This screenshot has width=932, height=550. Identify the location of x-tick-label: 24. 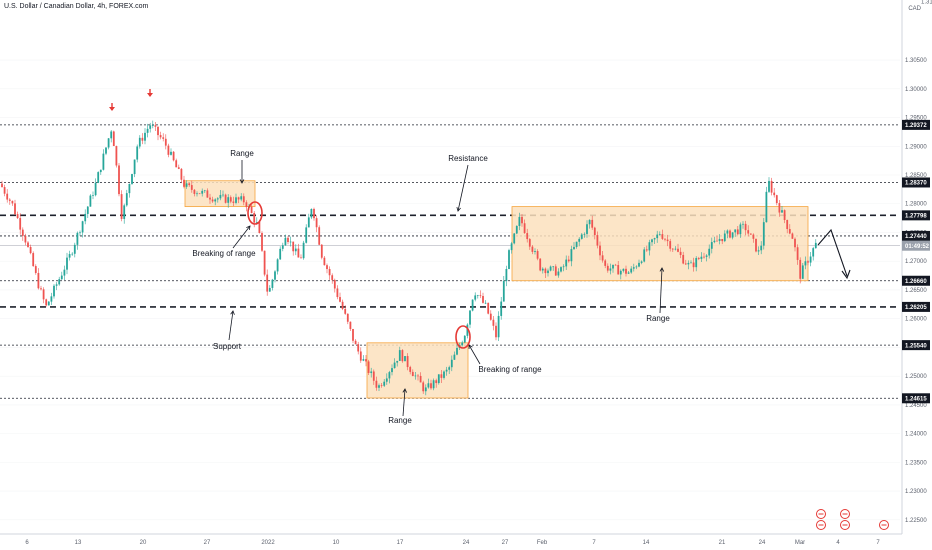
(762, 543).